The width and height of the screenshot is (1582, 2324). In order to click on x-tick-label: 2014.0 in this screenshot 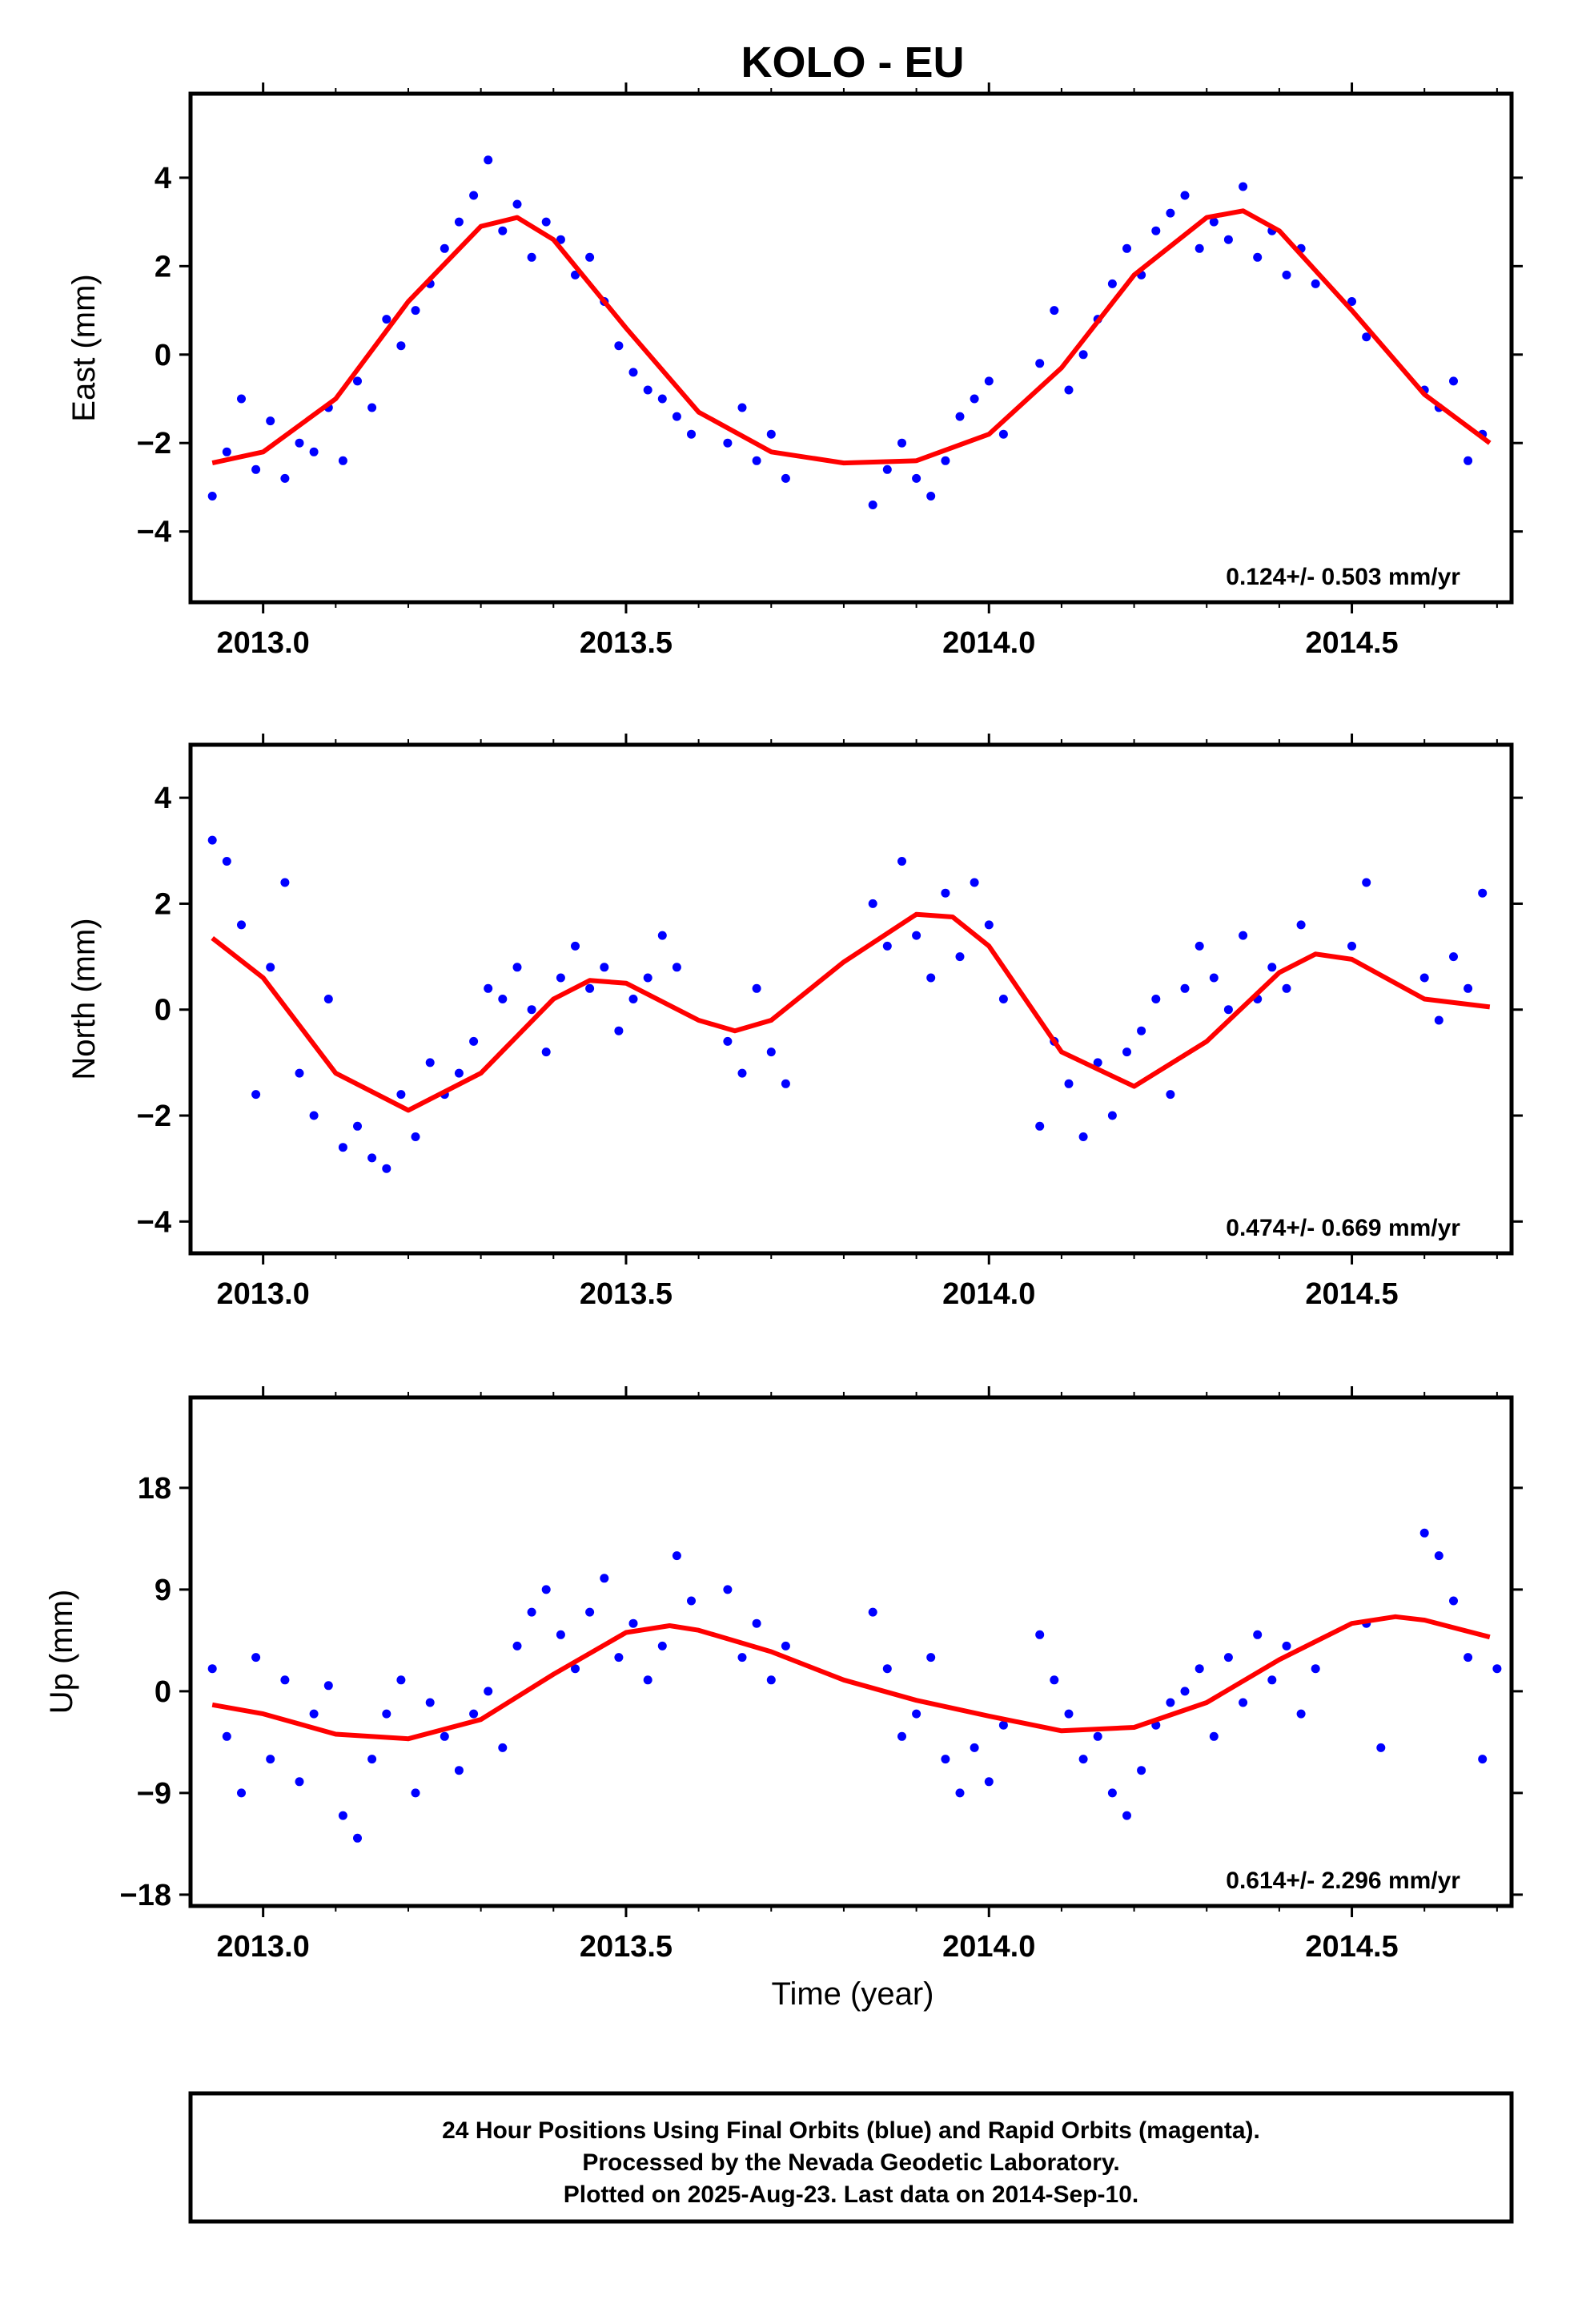, I will do `click(988, 1947)`.